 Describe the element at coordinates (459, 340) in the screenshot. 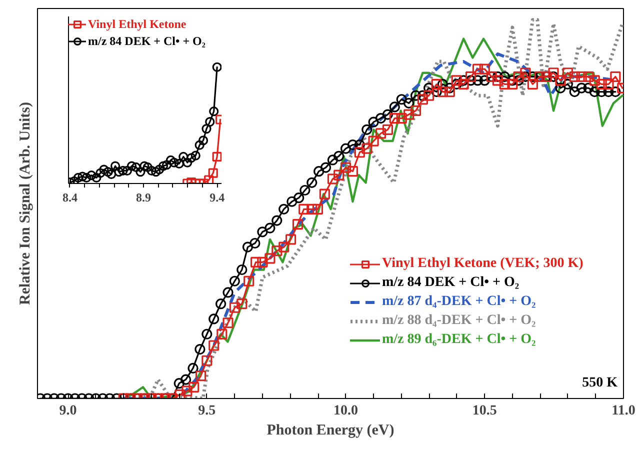

I see `legend-label: m/z 89 d₆-DEK + Cl• + O₂` at that location.